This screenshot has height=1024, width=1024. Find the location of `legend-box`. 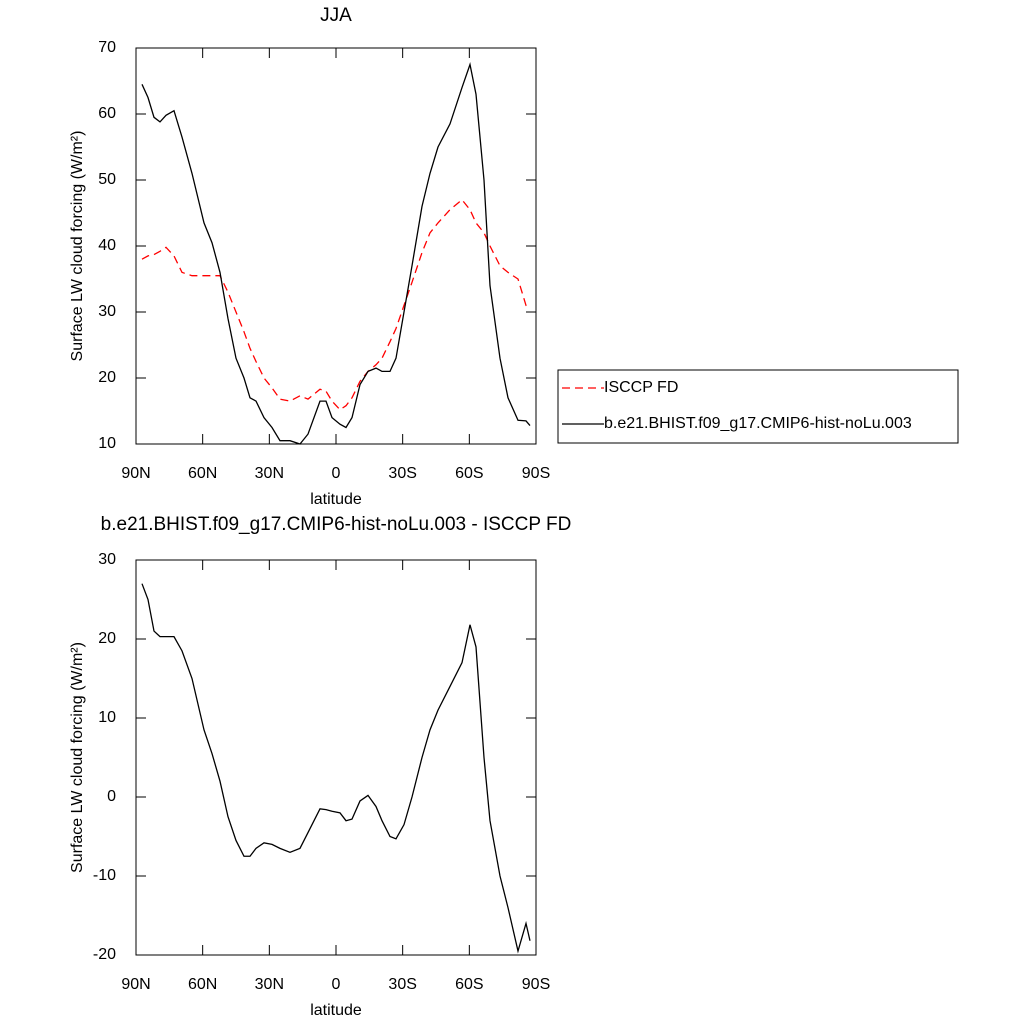

legend-box is located at coordinates (758, 406).